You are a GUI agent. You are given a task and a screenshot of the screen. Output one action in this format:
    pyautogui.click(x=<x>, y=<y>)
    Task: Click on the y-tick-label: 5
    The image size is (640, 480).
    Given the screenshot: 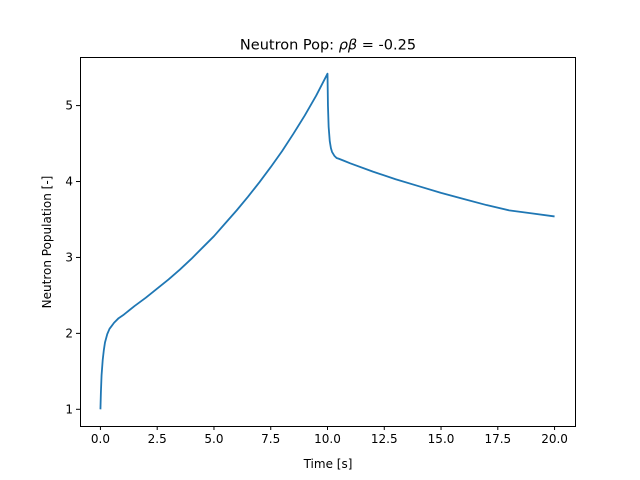 What is the action you would take?
    pyautogui.click(x=69, y=106)
    